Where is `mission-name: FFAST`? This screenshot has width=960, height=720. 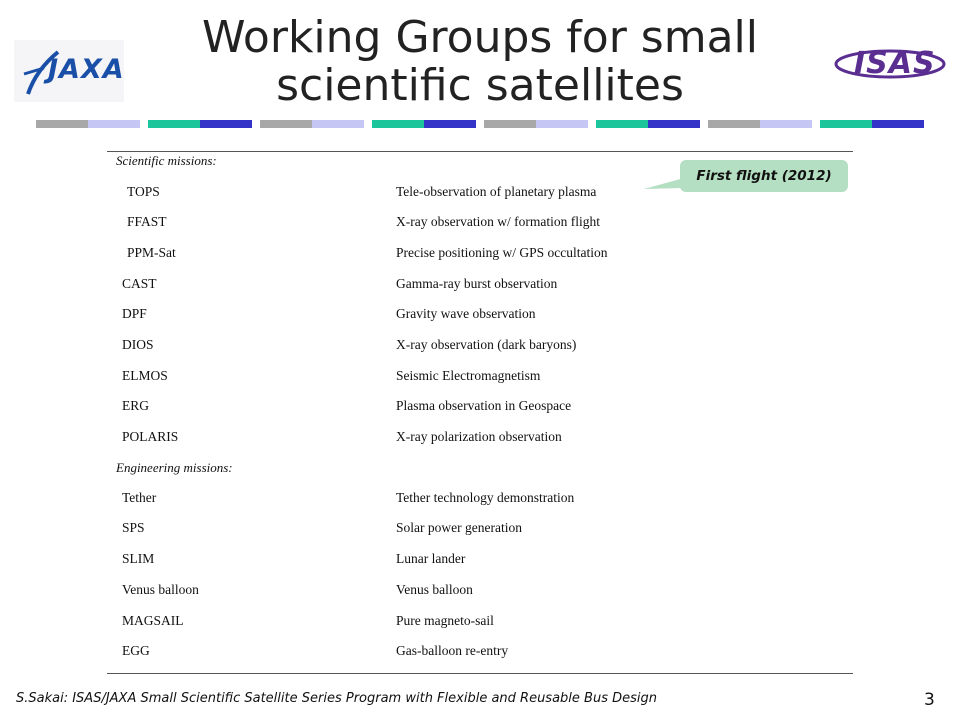 mission-name: FFAST is located at coordinates (147, 221).